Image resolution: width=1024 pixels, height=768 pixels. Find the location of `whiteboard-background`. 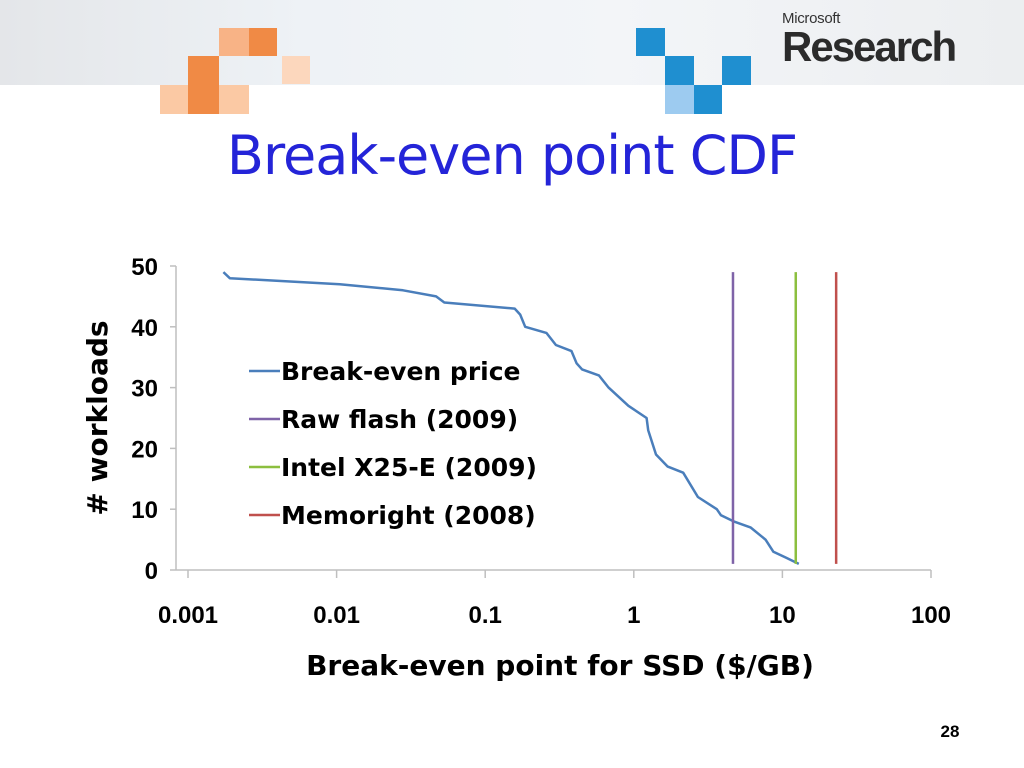

whiteboard-background is located at coordinates (512, 42).